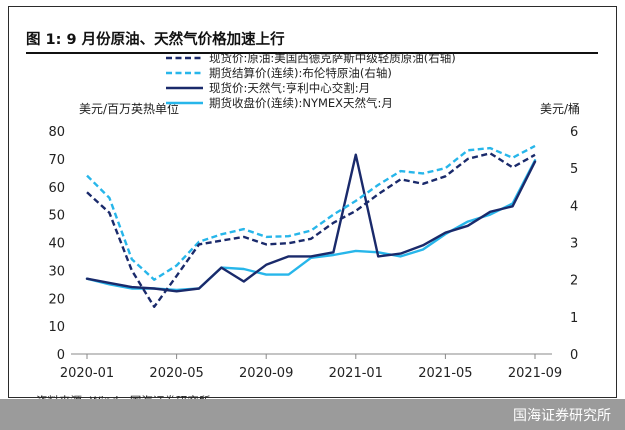  Describe the element at coordinates (535, 373) in the screenshot. I see `x-tick-label: 2021-09` at that location.